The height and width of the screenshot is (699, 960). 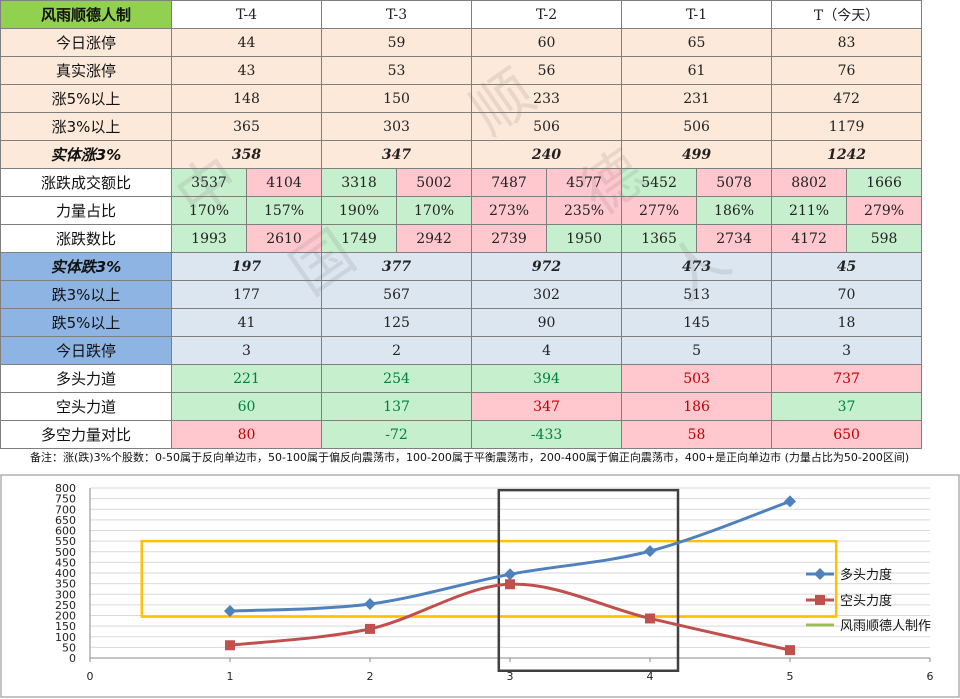 I want to click on row-label: 实体涨3%, so click(x=86, y=154).